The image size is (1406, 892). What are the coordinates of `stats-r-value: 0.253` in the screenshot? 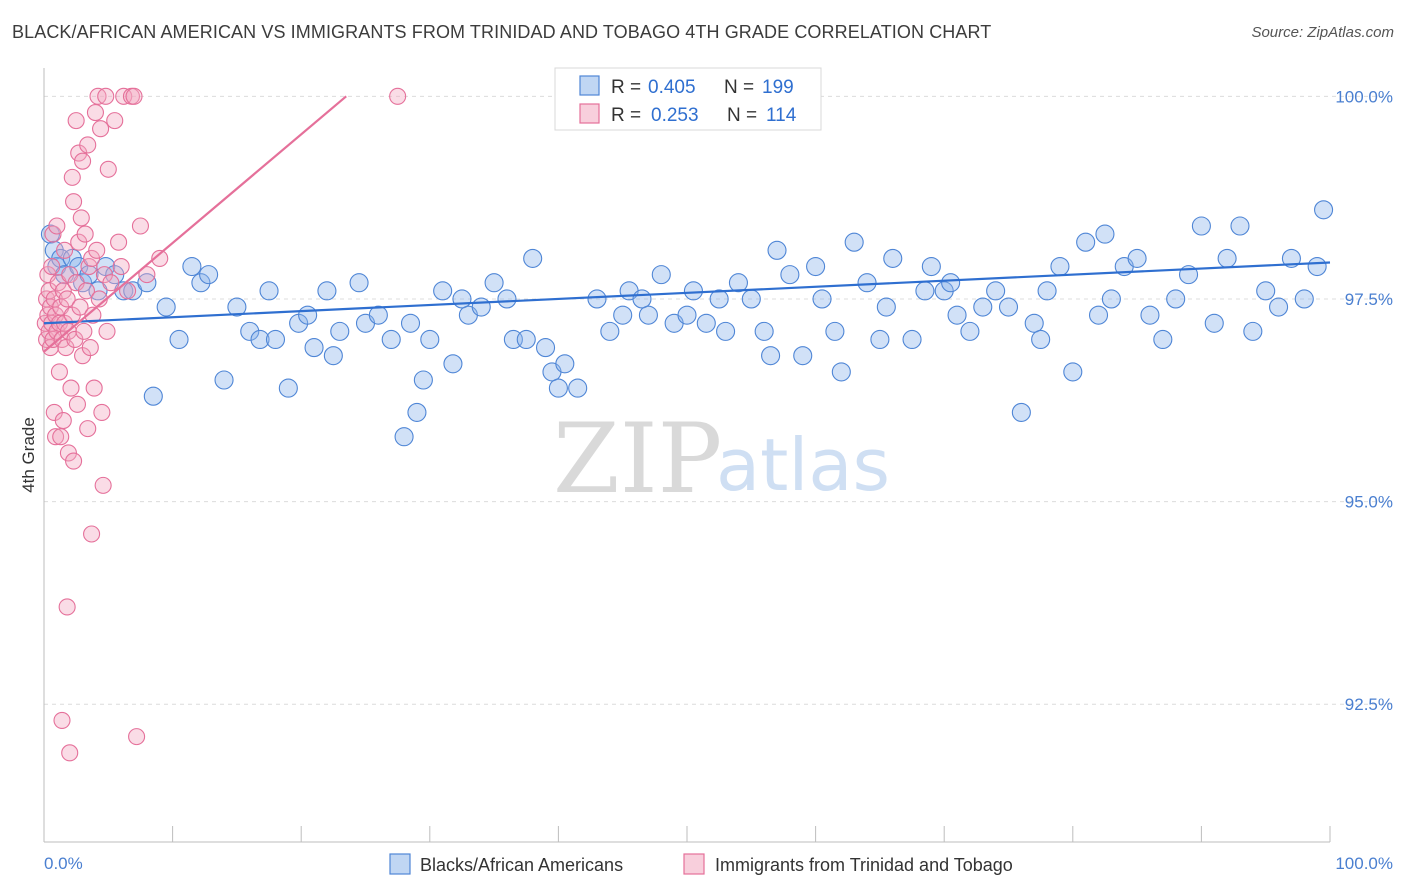 It's located at (675, 115).